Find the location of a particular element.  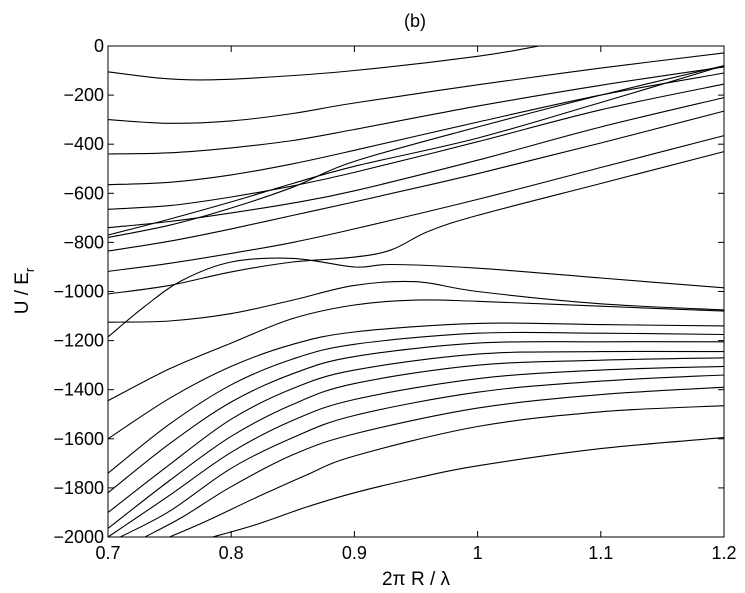

x-tick-label: 0.9 is located at coordinates (354, 553).